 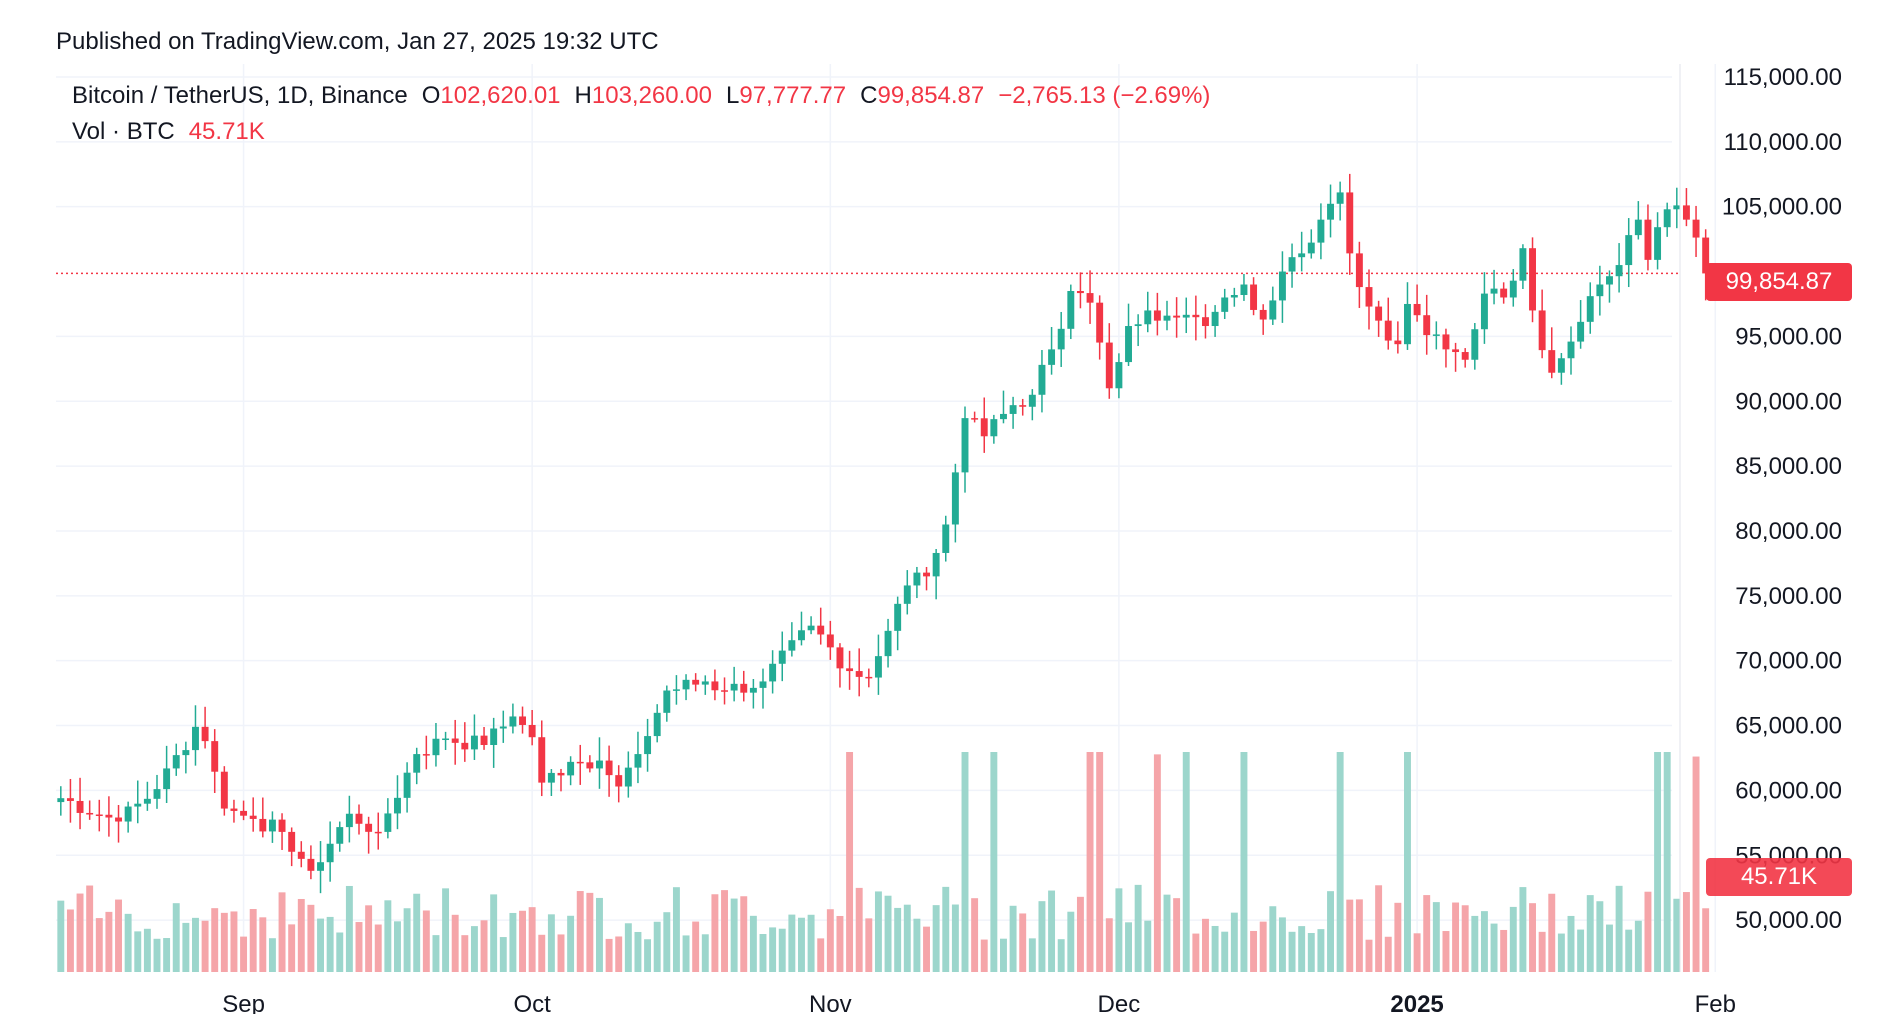 What do you see at coordinates (1779, 282) in the screenshot?
I see `last-price-badge: 99,854.87` at bounding box center [1779, 282].